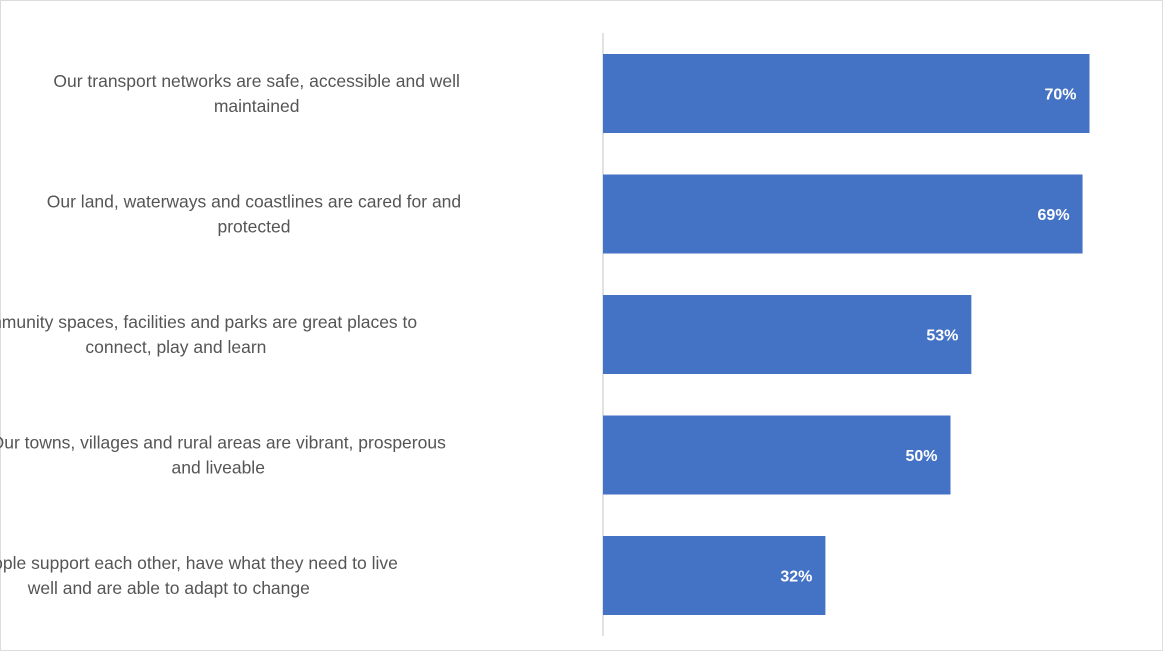 Image resolution: width=1165 pixels, height=653 pixels. I want to click on category-label-line: and liveable, so click(218, 468).